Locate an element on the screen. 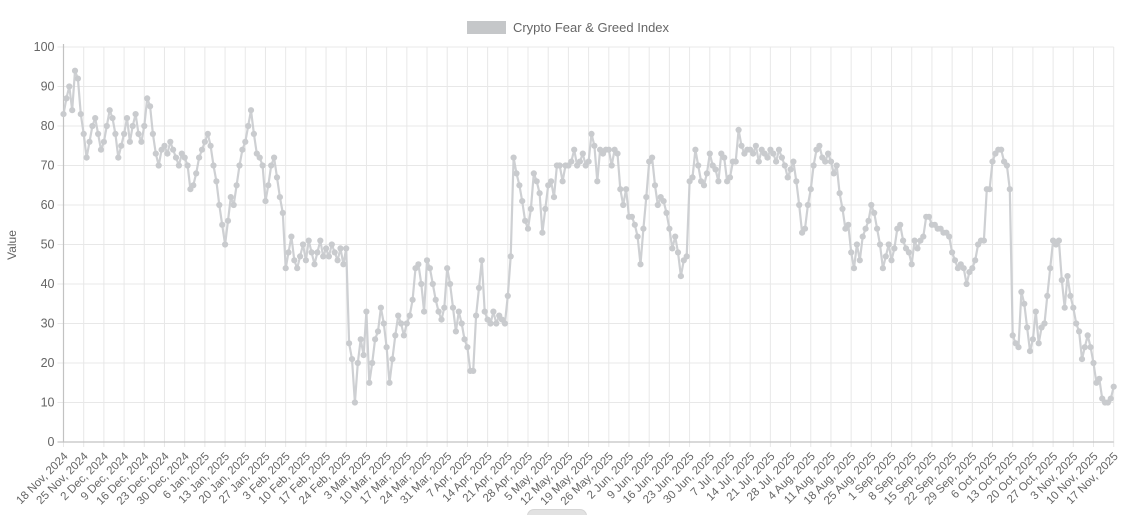 This screenshot has width=1136, height=515. clipped-bottom-control is located at coordinates (557, 512).